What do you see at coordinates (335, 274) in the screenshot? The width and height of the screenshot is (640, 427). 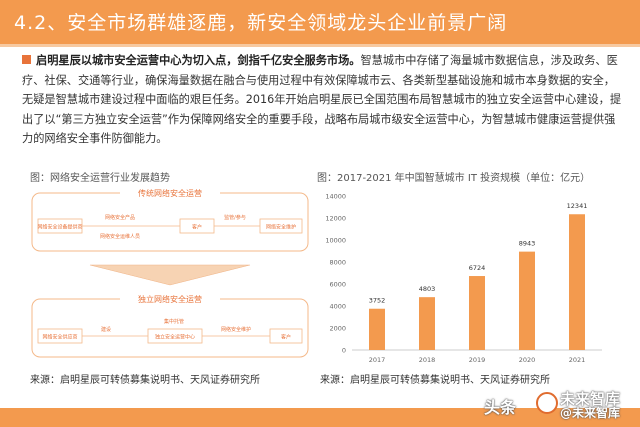 I see `chart-y-axis: 0 2000 4000 6000 8000 10000 12000 14000` at bounding box center [335, 274].